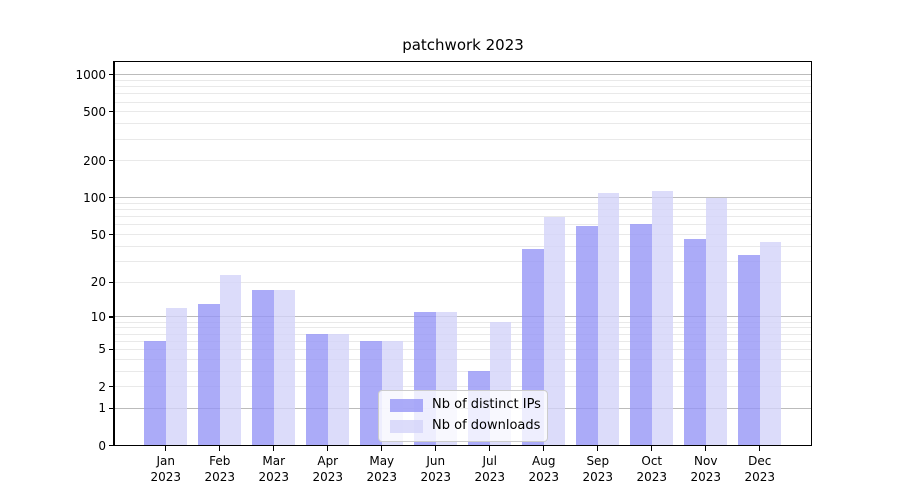 The image size is (900, 500). Describe the element at coordinates (463, 416) in the screenshot. I see `legend: Nb of distinct IPs Nb of downloads` at that location.